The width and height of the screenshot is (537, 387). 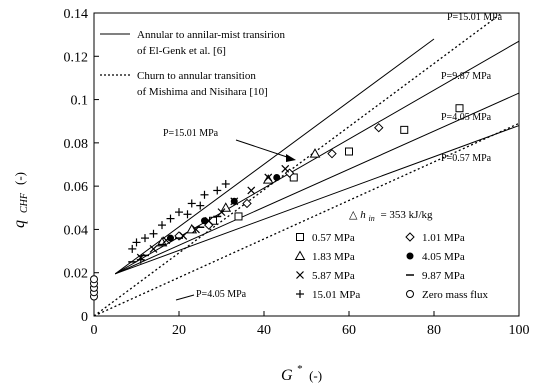 I want to click on y-tick-label: 0.1, so click(x=80, y=101).